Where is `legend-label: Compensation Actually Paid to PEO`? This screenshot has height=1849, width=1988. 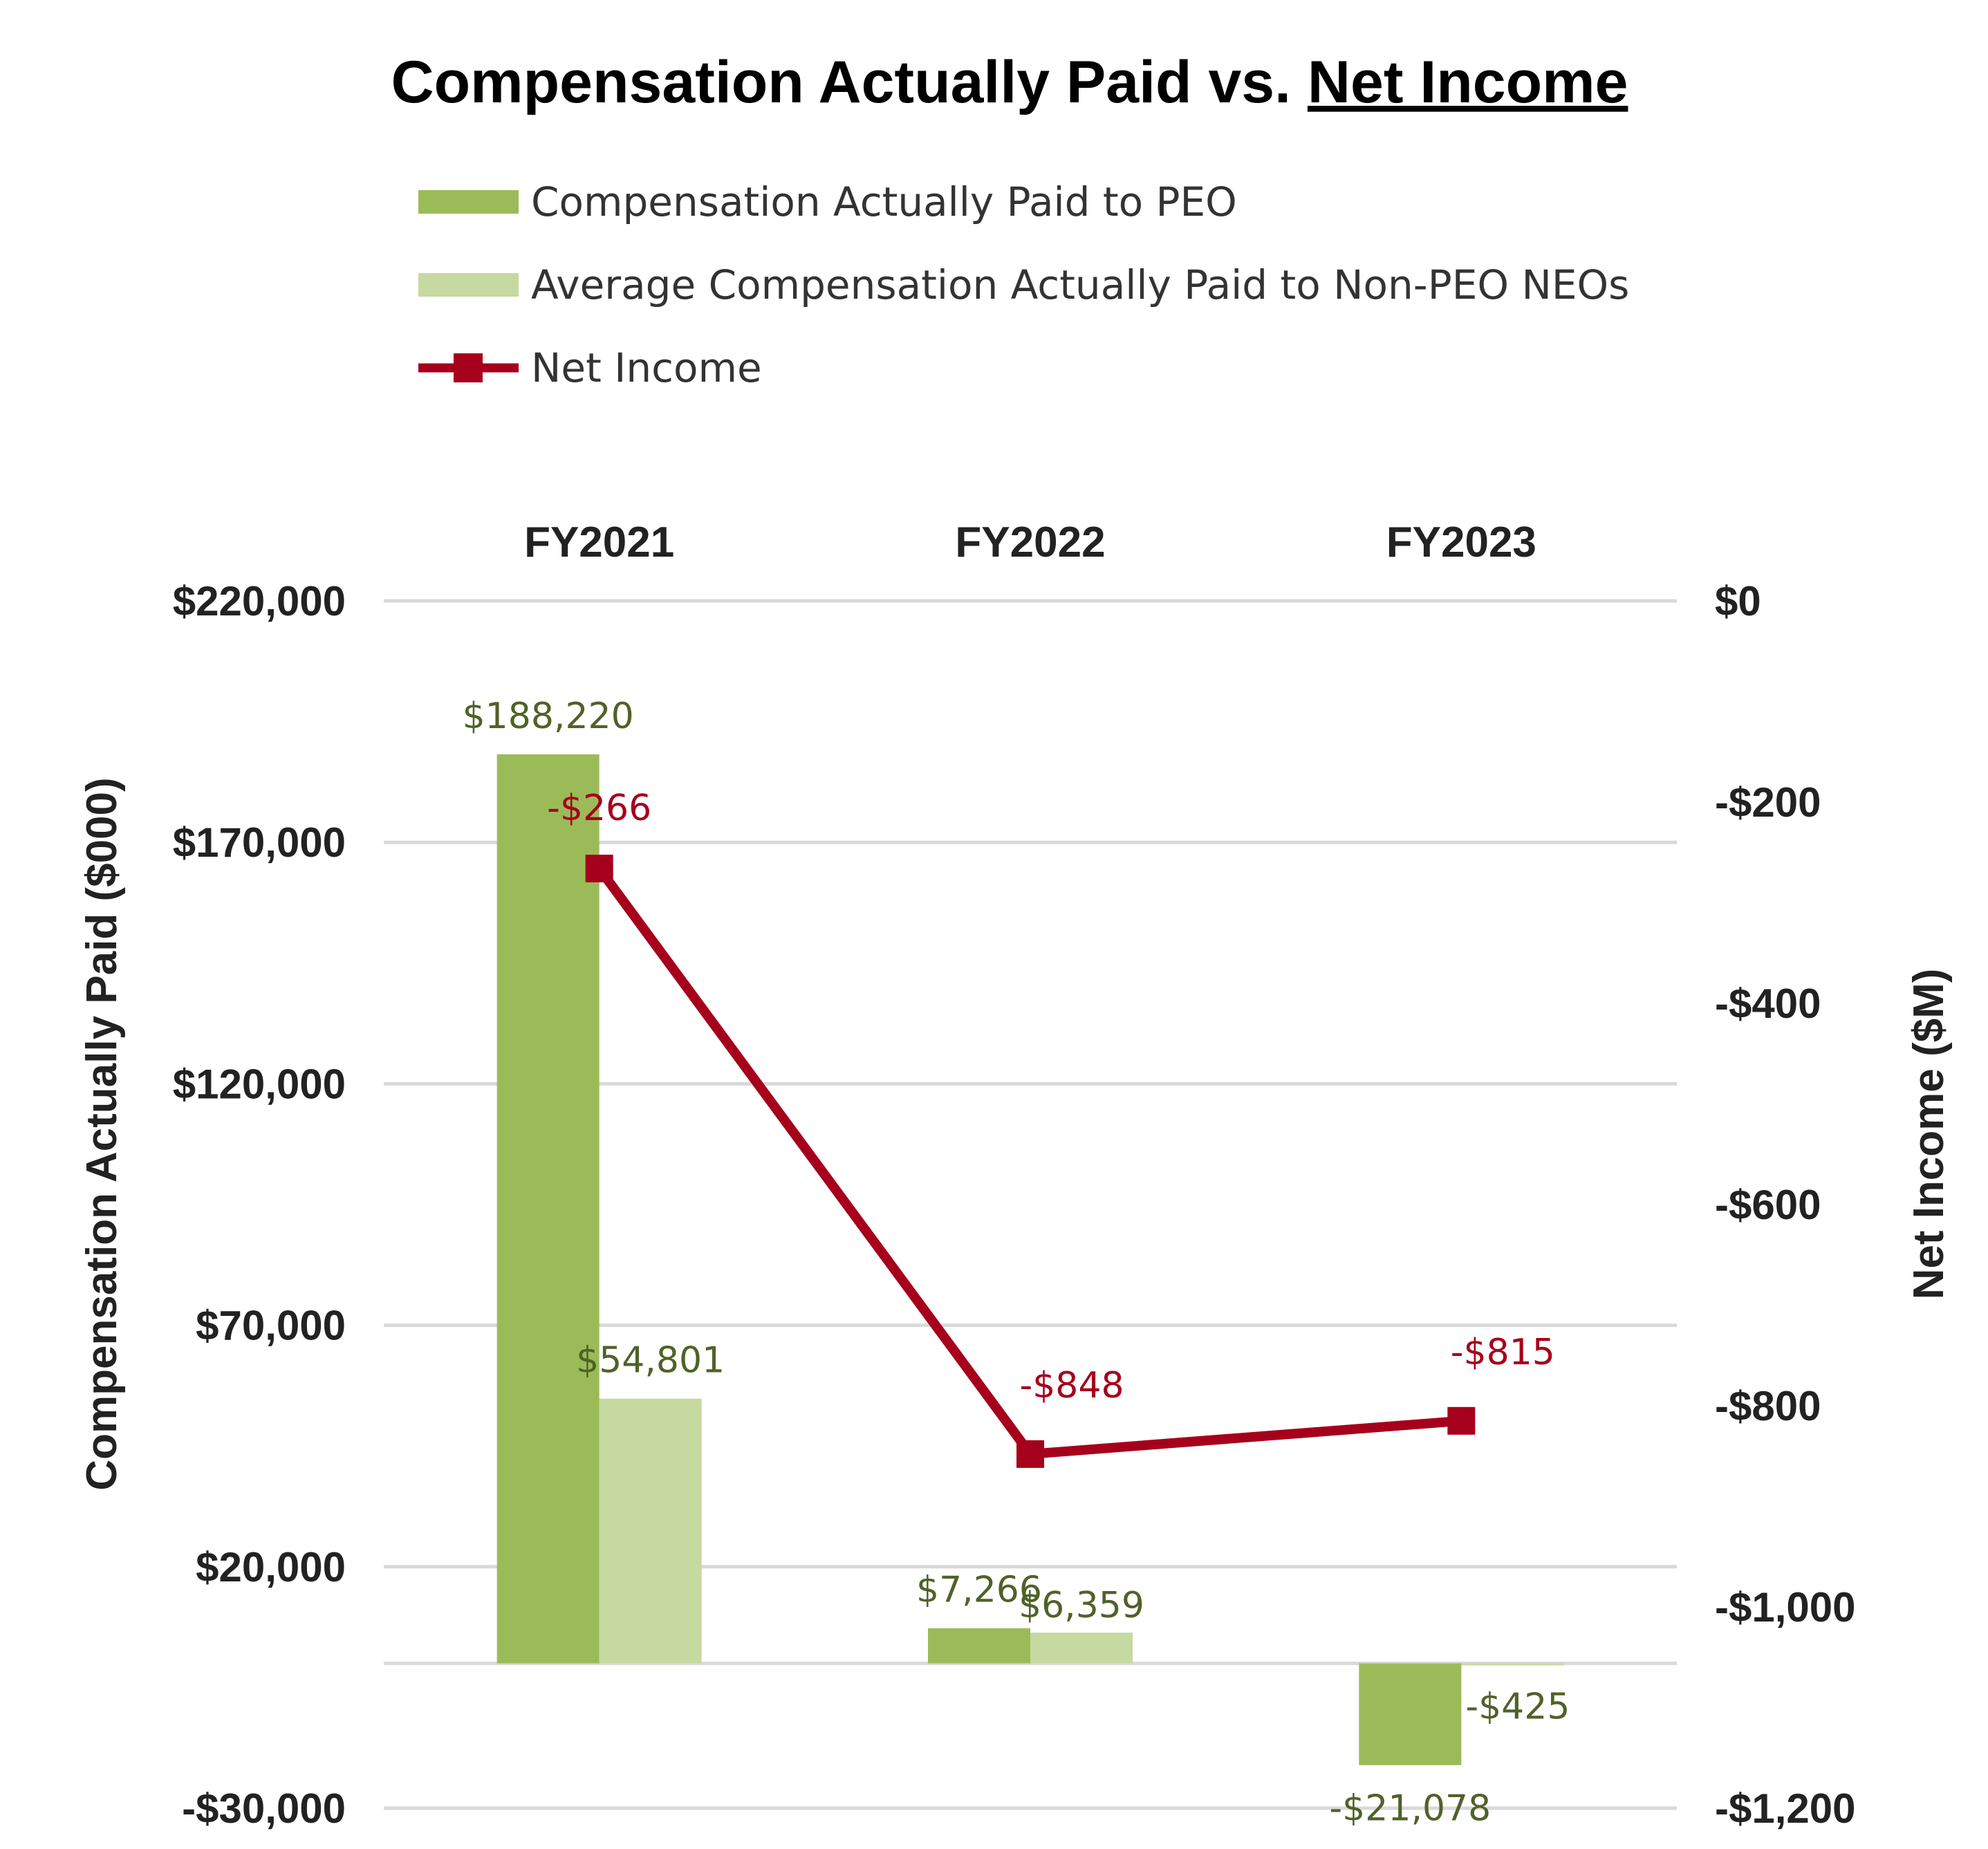
legend-label: Compensation Actually Paid to PEO is located at coordinates (884, 202).